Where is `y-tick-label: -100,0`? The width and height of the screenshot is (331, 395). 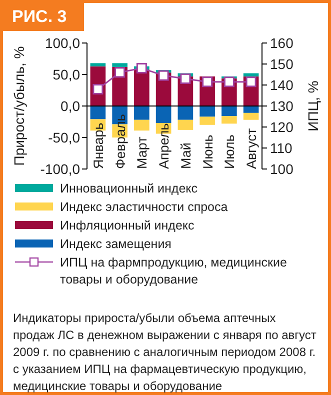 y-tick-label: -100,0 is located at coordinates (60, 169).